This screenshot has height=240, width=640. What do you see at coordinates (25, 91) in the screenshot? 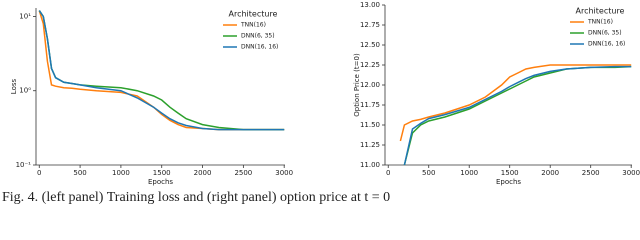
I see `y-tick-label: 10⁰` at bounding box center [25, 91].